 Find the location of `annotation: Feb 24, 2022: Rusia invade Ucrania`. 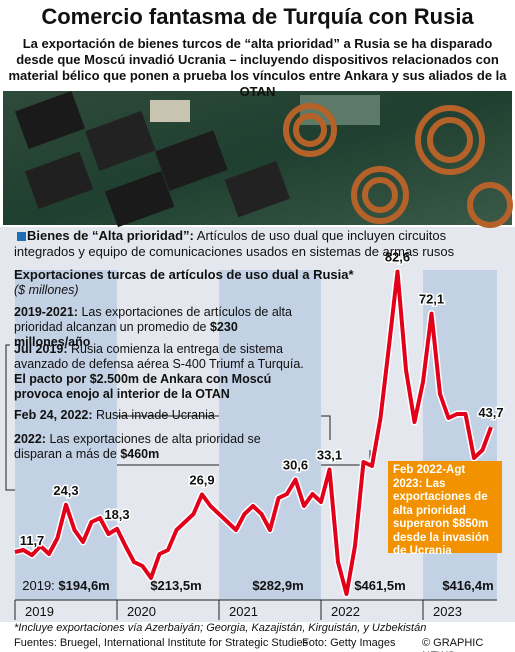

annotation: Feb 24, 2022: Rusia invade Ucrania is located at coordinates (164, 415).